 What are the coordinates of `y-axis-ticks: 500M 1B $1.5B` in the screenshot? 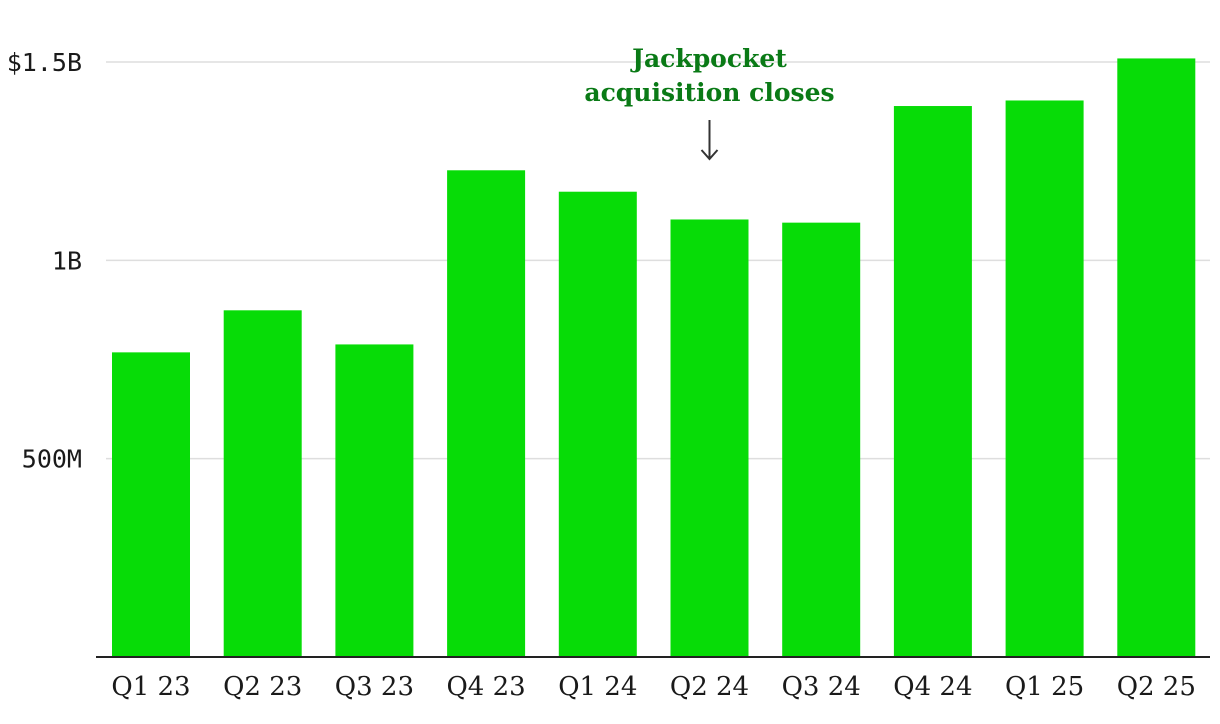 It's located at (44, 261).